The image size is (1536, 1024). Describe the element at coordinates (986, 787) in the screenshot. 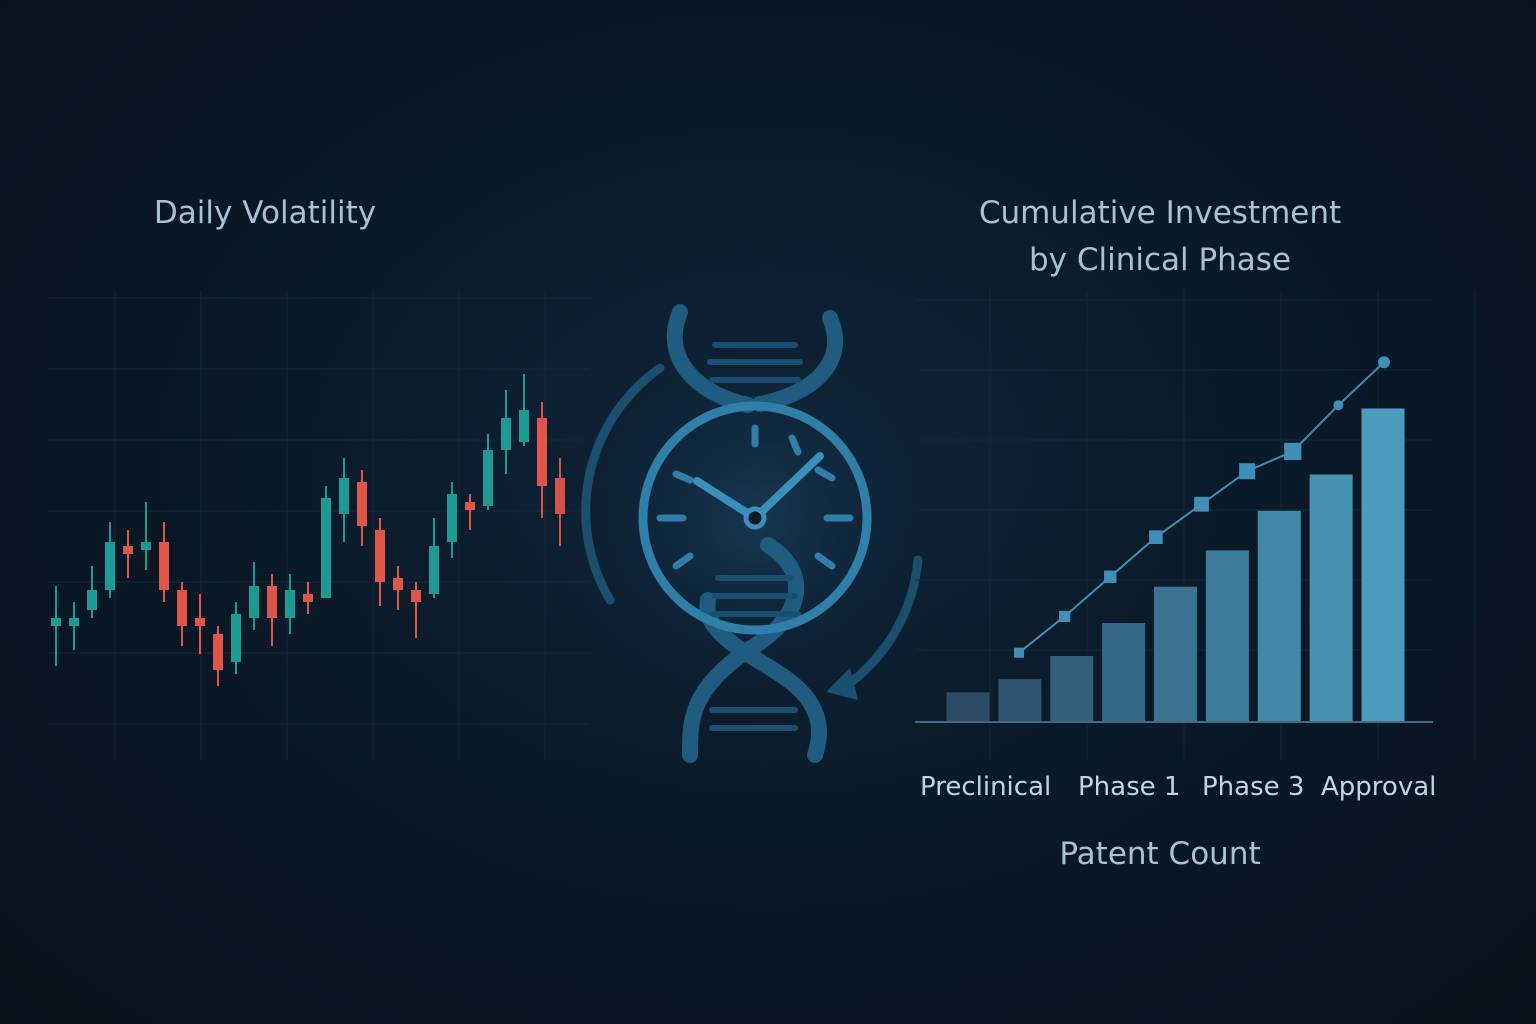

I see `x-tick-label: Preclinical` at that location.